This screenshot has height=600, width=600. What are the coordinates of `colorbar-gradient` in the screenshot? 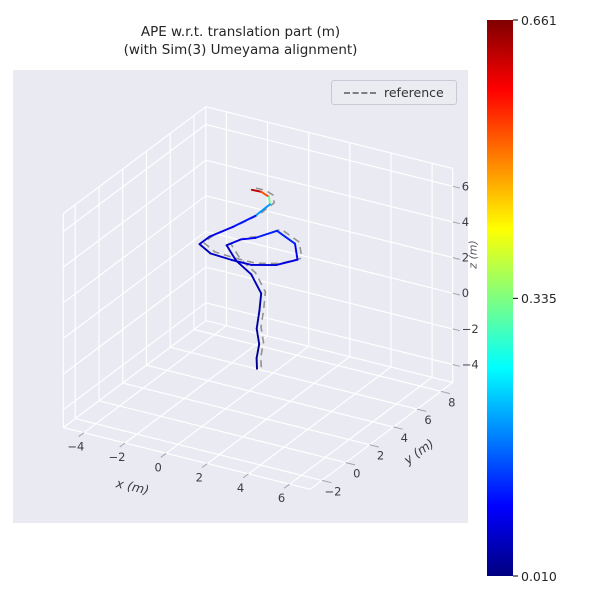 It's located at (500, 298).